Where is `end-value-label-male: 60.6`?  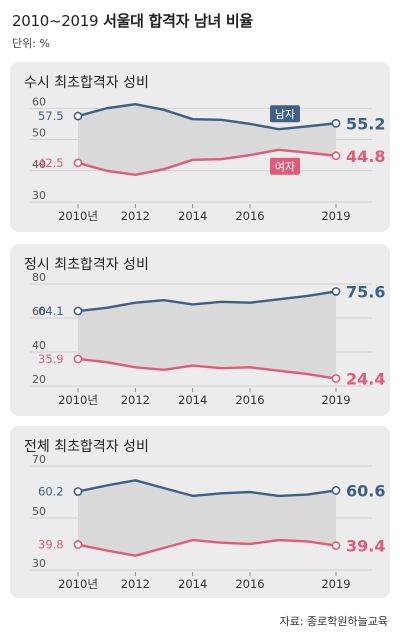 end-value-label-male: 60.6 is located at coordinates (365, 490).